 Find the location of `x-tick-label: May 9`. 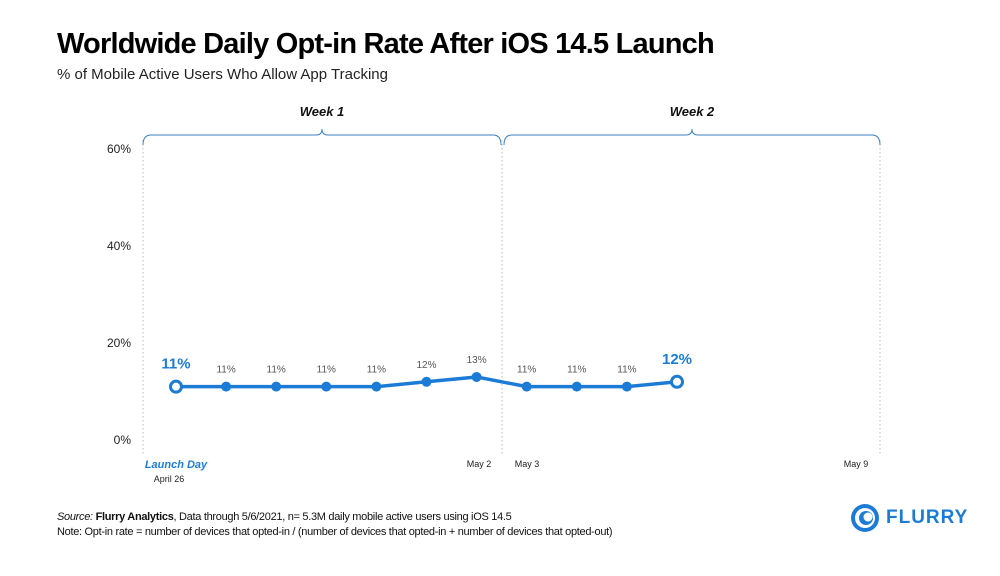

x-tick-label: May 9 is located at coordinates (856, 464).